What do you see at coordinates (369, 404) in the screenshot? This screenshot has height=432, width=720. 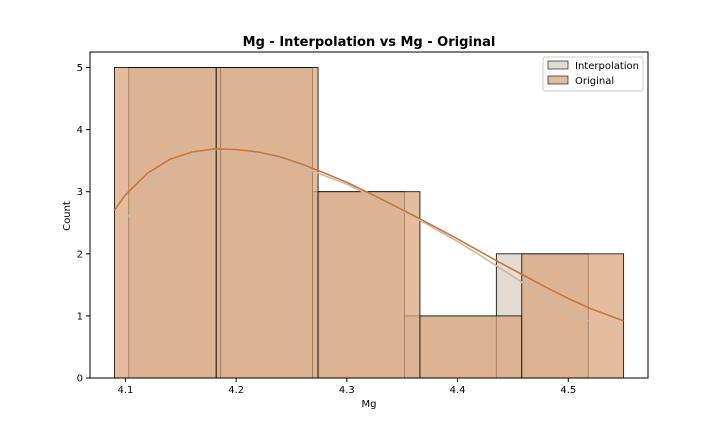 I see `x-axis-label: Mg` at bounding box center [369, 404].